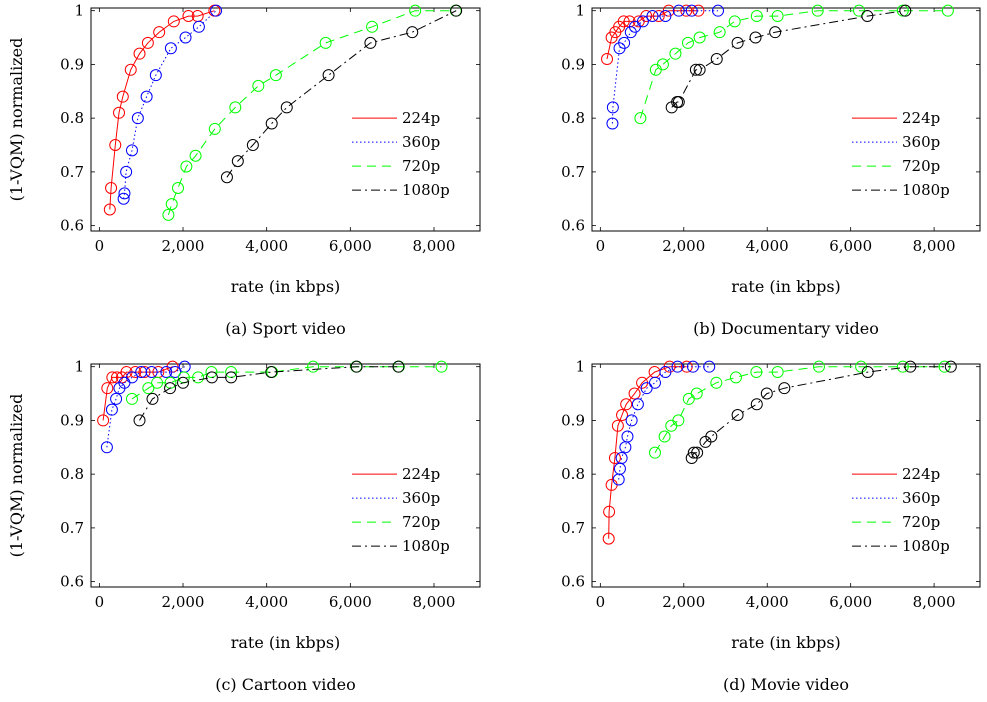 The image size is (987, 702). Describe the element at coordinates (921, 522) in the screenshot. I see `legend-label: 720p` at that location.